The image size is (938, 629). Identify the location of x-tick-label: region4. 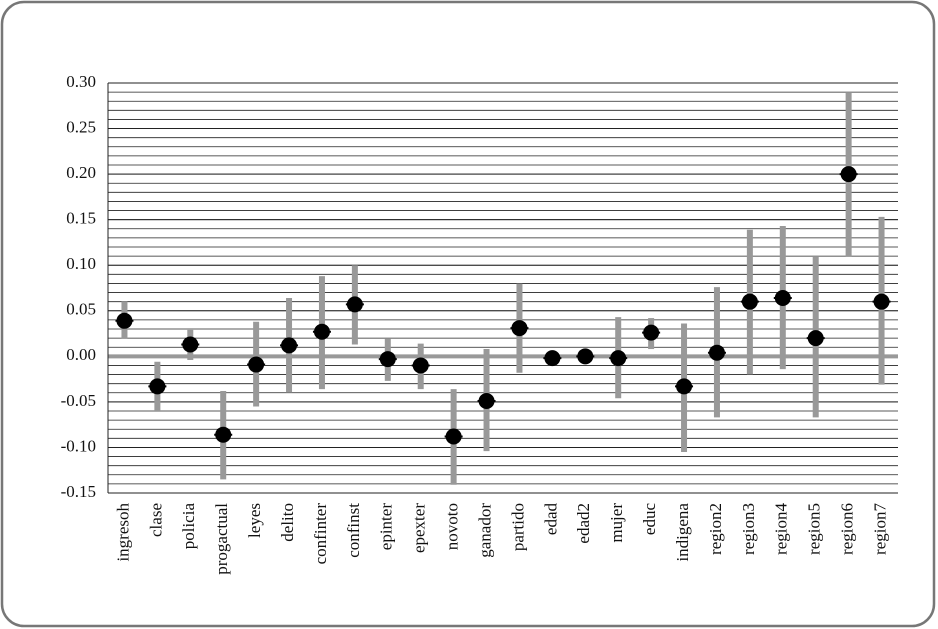
(781, 529).